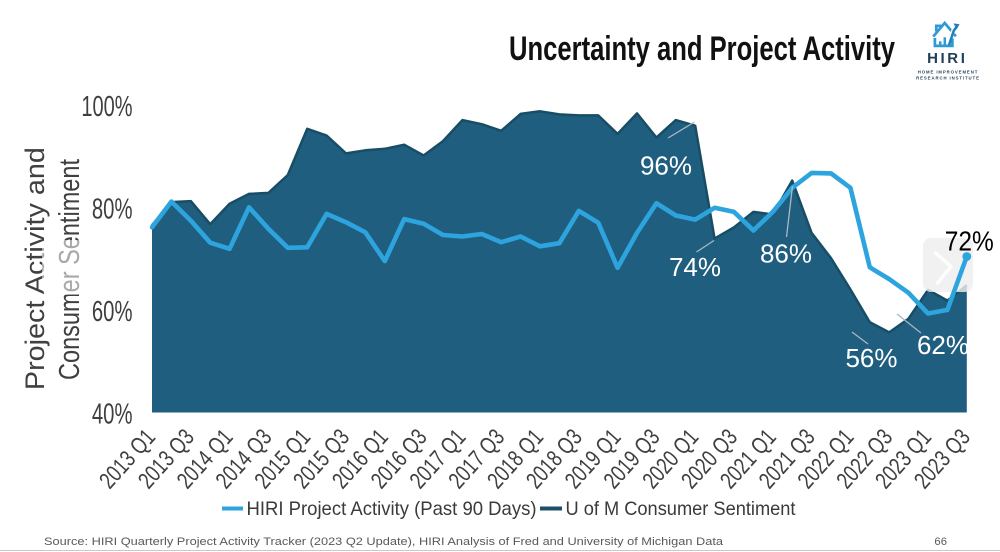 The height and width of the screenshot is (552, 1000). What do you see at coordinates (786, 254) in the screenshot?
I see `svg-text: 86%` at bounding box center [786, 254].